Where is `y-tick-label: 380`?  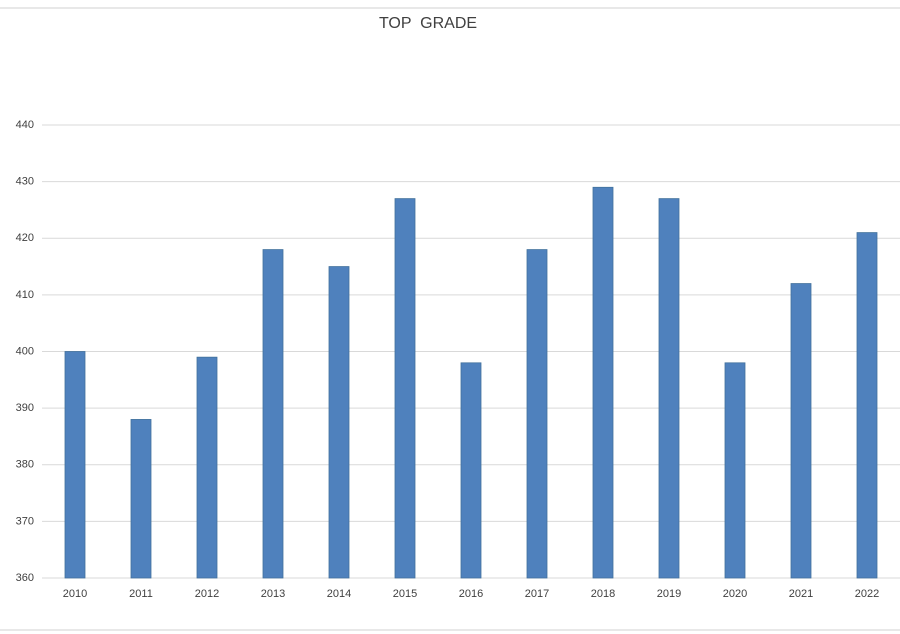 y-tick-label: 380 is located at coordinates (25, 465).